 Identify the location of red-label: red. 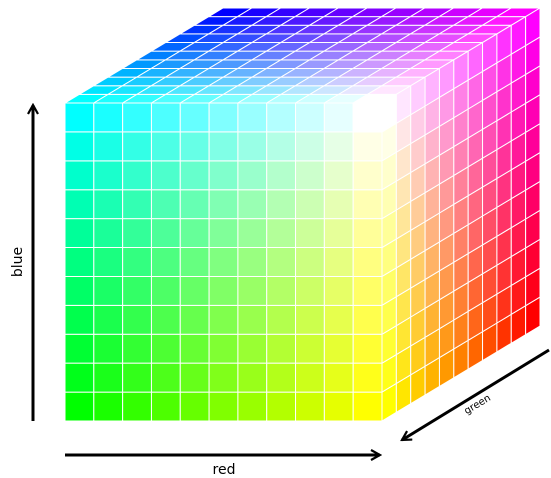
(224, 470).